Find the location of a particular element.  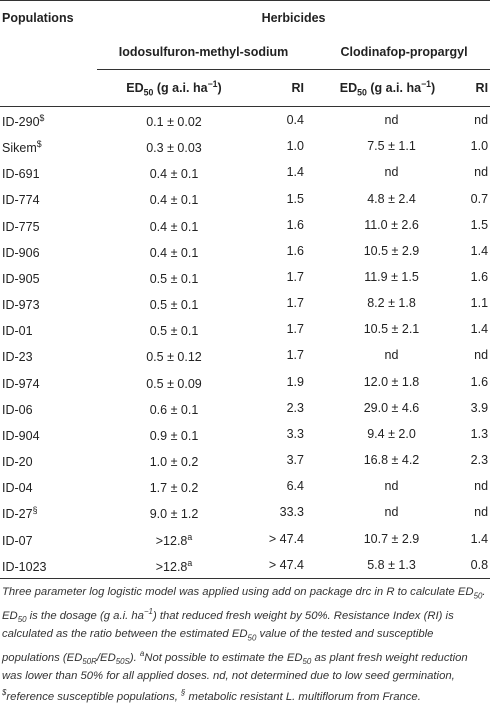

table-row: ID-06 0.6 ± 0.1 2.3 29.0 ± 4.6 3.9 is located at coordinates (245, 408).